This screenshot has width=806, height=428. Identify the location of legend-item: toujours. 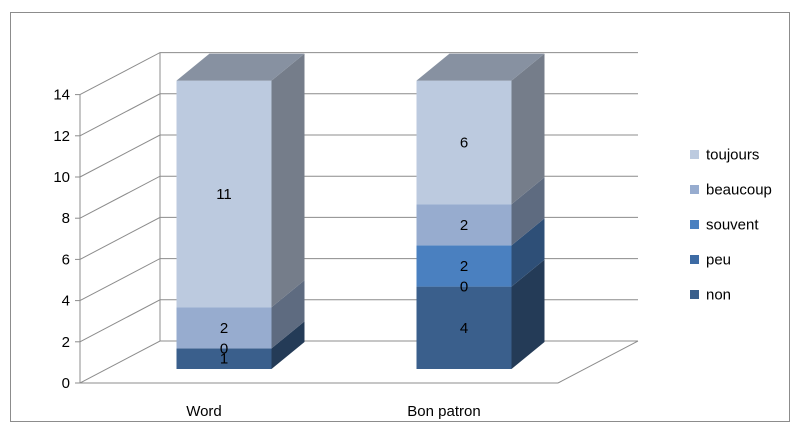
(724, 155).